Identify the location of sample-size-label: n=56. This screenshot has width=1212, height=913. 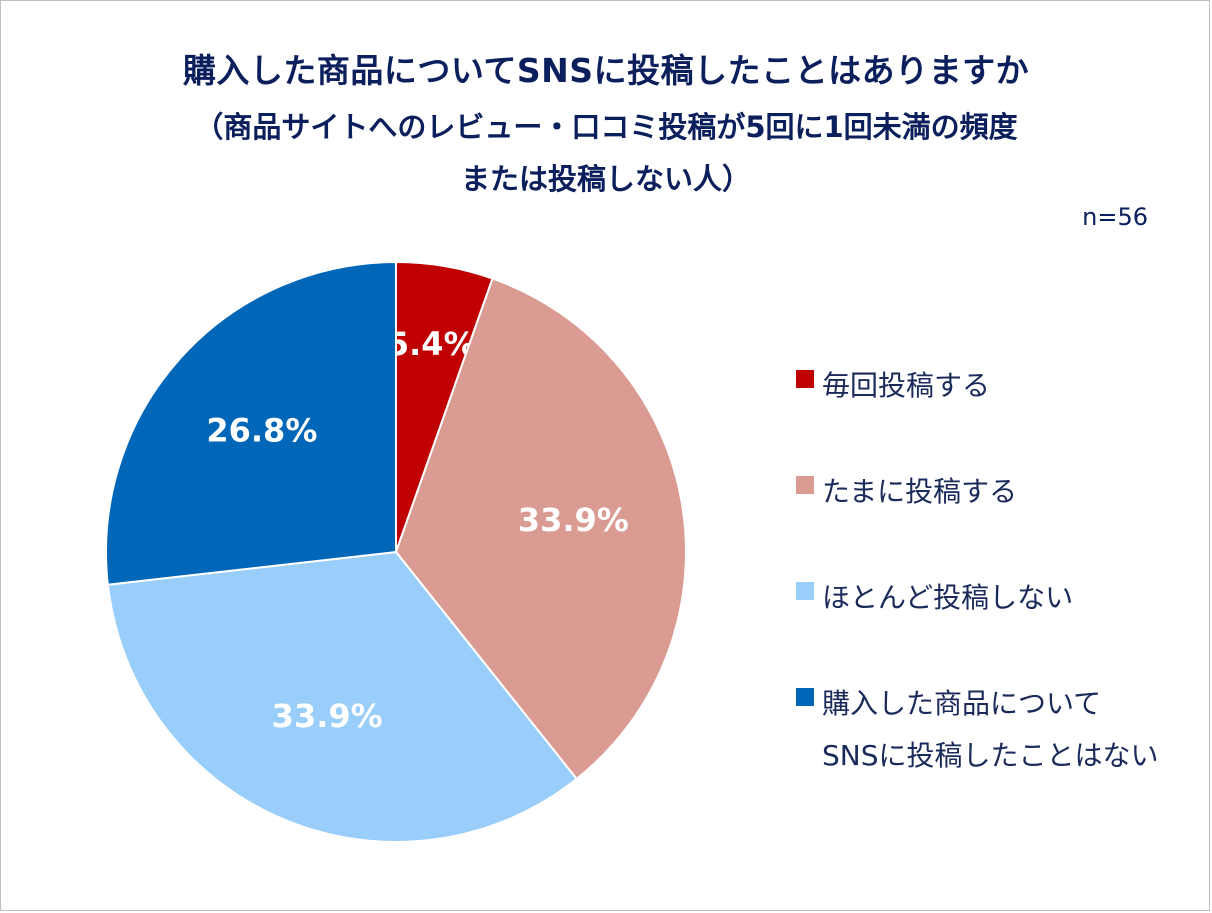
(1115, 217).